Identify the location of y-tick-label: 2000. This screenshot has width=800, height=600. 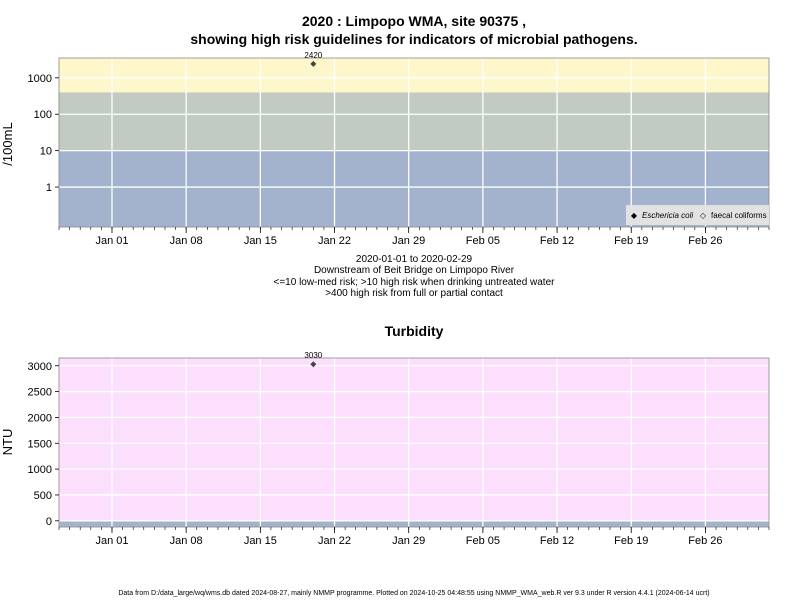
(40, 418).